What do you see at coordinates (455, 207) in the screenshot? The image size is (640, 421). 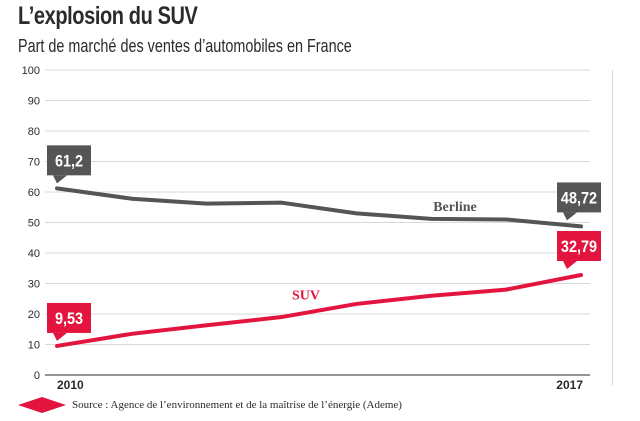 I see `series-label-berline: Berline` at bounding box center [455, 207].